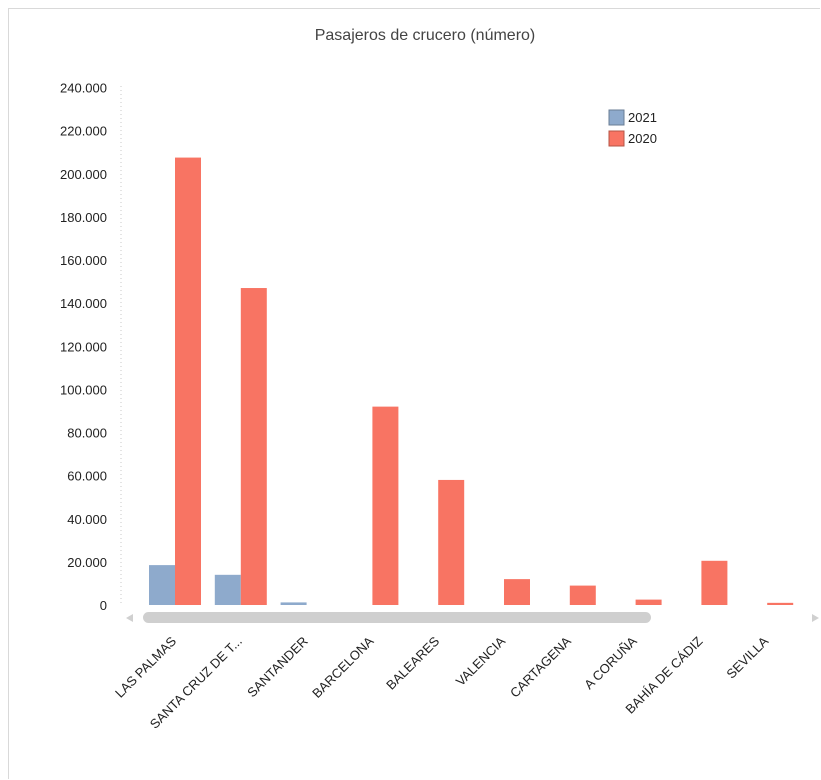 The width and height of the screenshot is (821, 780). I want to click on y-tick-label: 60.000, so click(87, 476).